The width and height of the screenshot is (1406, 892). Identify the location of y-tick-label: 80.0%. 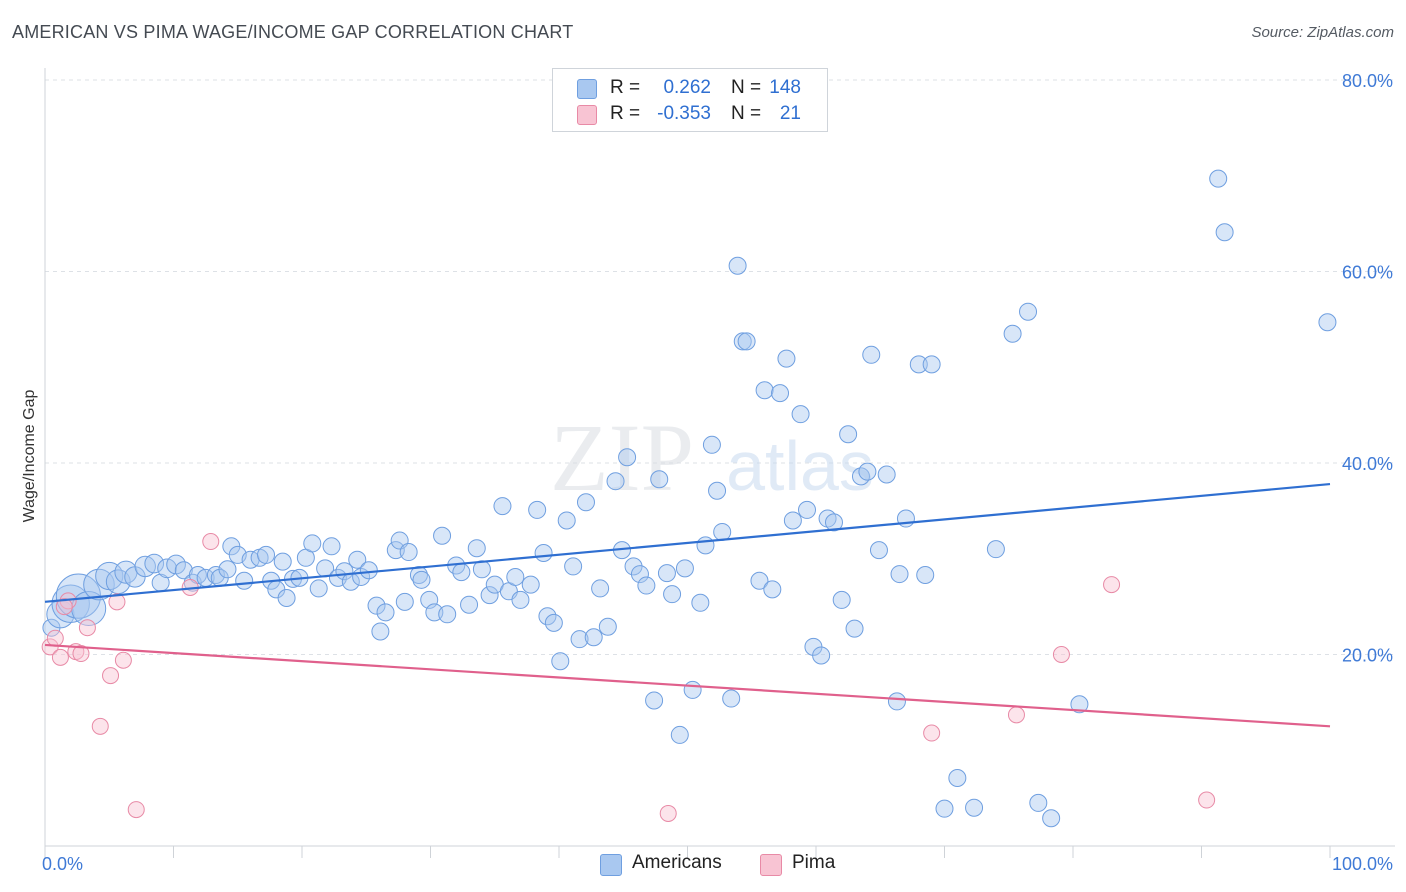
(1367, 81).